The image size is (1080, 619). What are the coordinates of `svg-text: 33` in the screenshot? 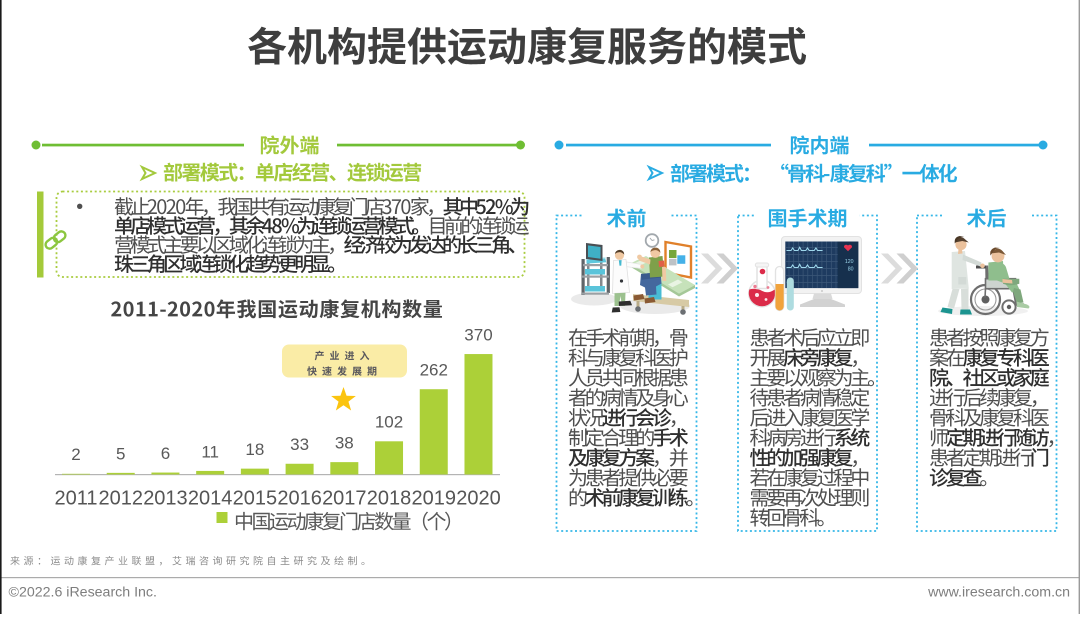 It's located at (299, 444).